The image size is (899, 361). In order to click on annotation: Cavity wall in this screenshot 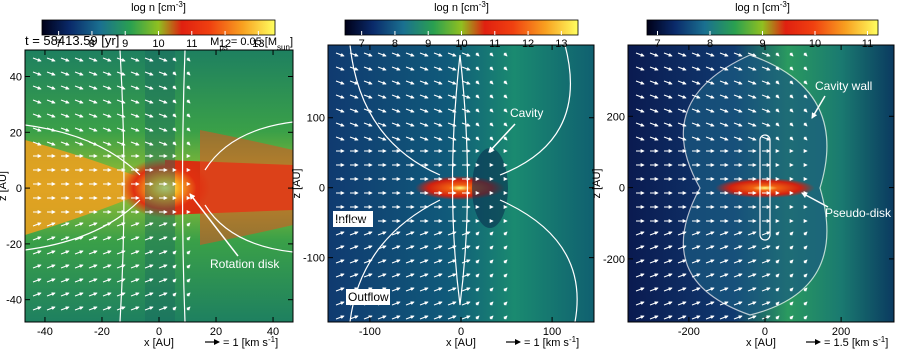, I will do `click(843, 86)`.